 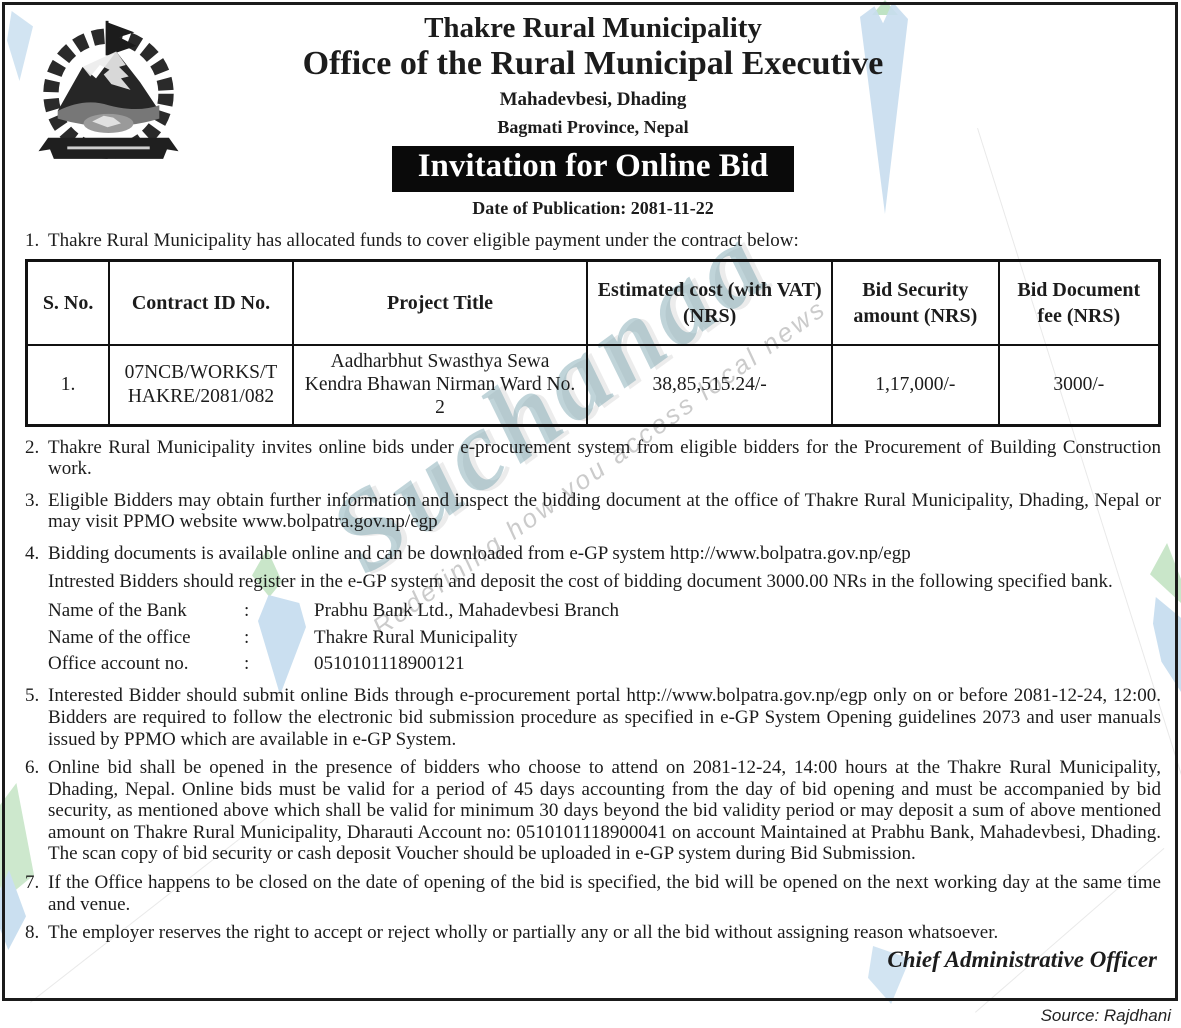 I want to click on item-number: 4., so click(x=32, y=553).